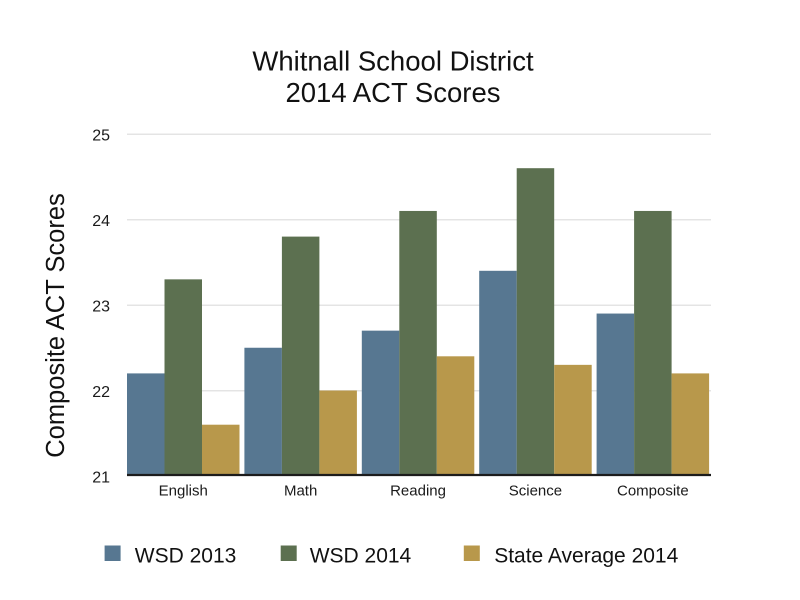  Describe the element at coordinates (535, 491) in the screenshot. I see `svg-text: Science` at that location.